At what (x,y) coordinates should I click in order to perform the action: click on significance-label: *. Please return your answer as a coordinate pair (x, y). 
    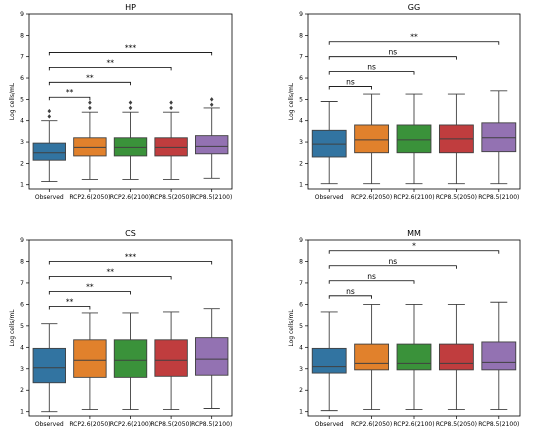
    Looking at the image, I should click on (414, 246).